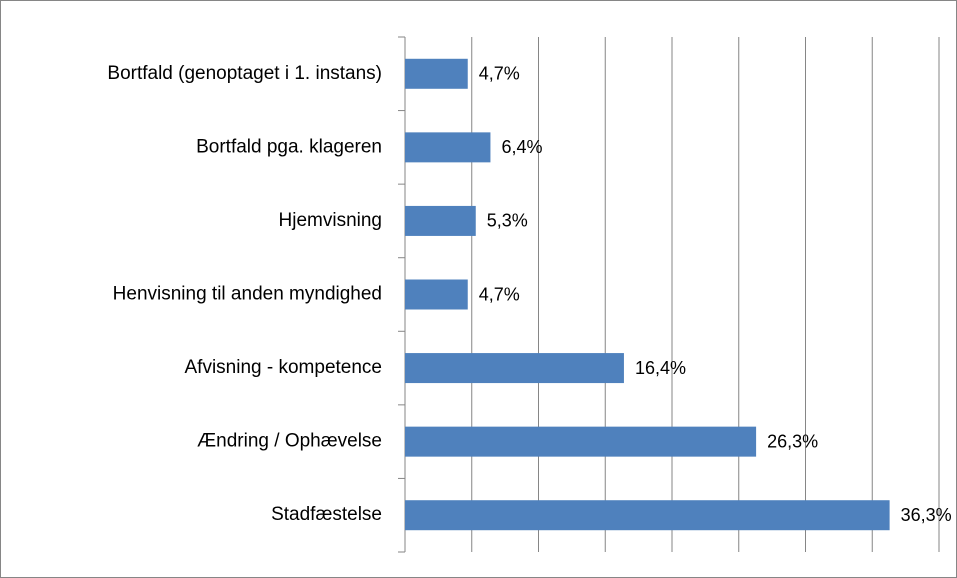 Image resolution: width=957 pixels, height=578 pixels. I want to click on data-label: 6,4%, so click(521, 147).